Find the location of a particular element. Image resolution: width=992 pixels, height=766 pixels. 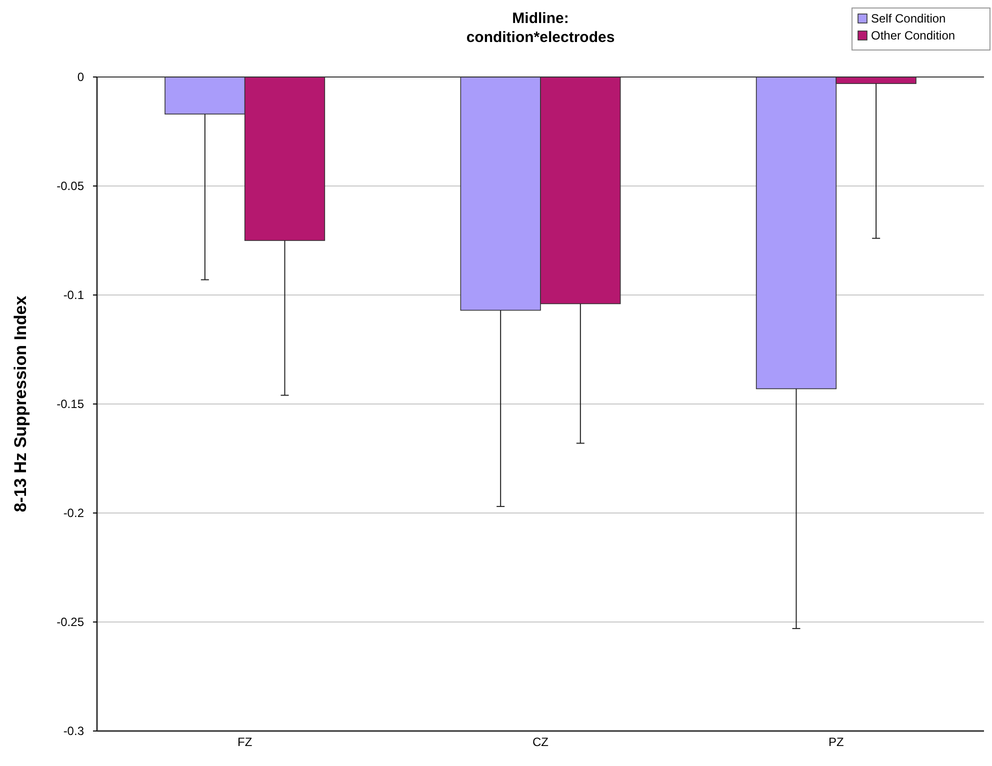

legend-label: Other Condition is located at coordinates (913, 35).